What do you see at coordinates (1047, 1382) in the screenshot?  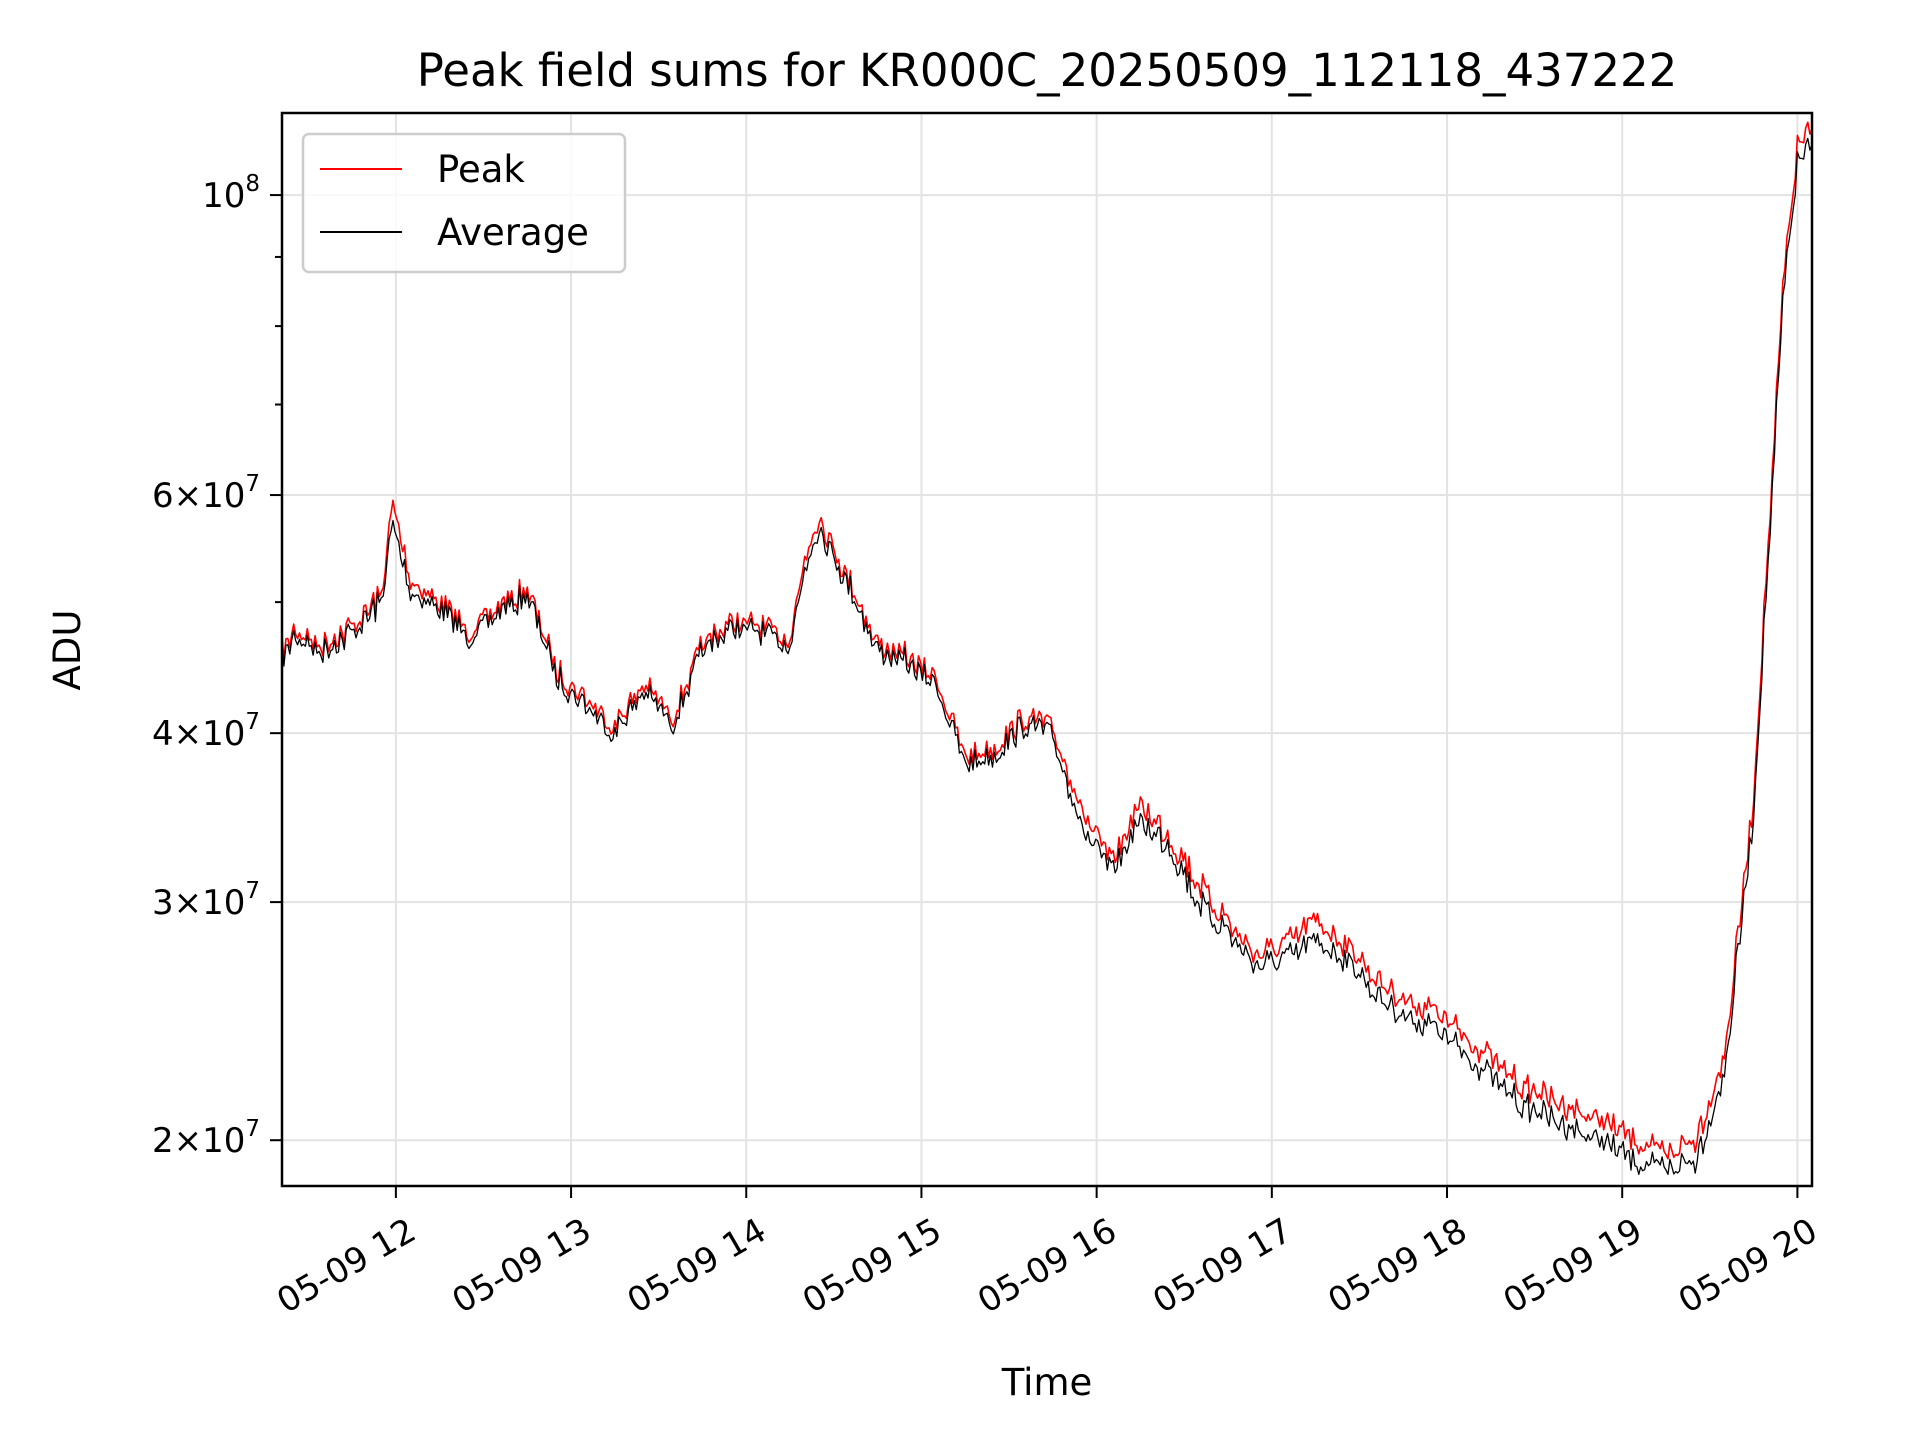 I see `x-axis-label: Time` at bounding box center [1047, 1382].